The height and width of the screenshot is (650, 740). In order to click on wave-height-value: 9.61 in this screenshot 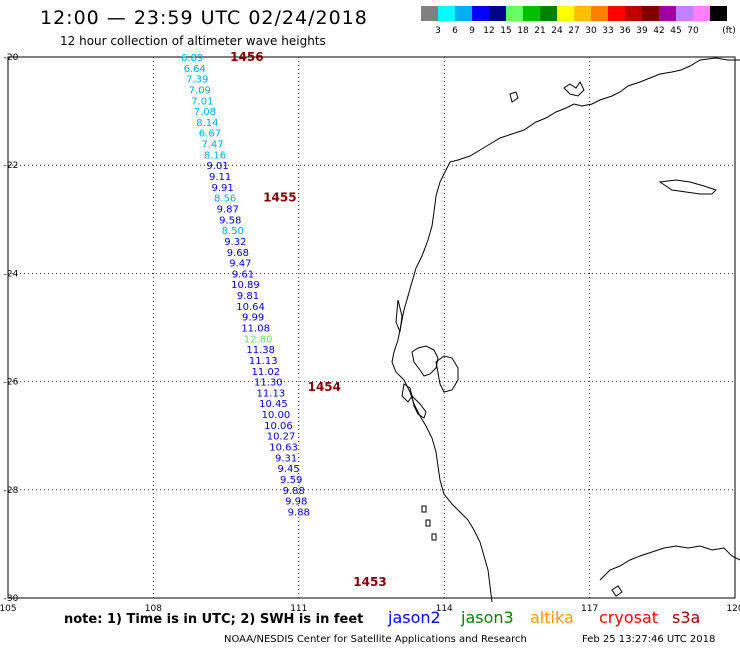, I will do `click(243, 274)`.